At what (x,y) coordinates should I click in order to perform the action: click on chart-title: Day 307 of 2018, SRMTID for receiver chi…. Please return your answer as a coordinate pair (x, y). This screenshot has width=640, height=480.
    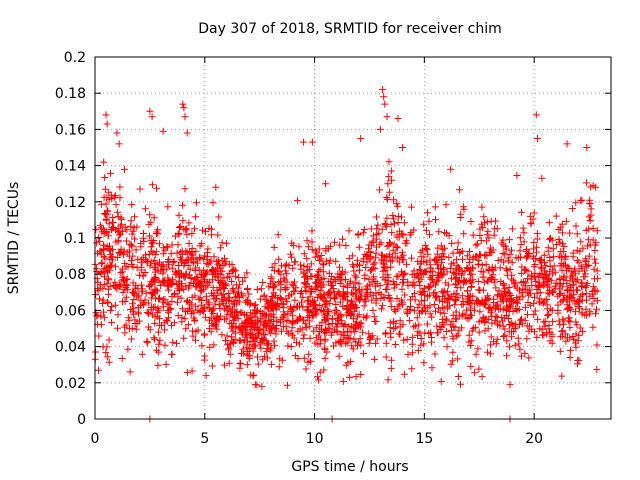
    Looking at the image, I should click on (350, 29).